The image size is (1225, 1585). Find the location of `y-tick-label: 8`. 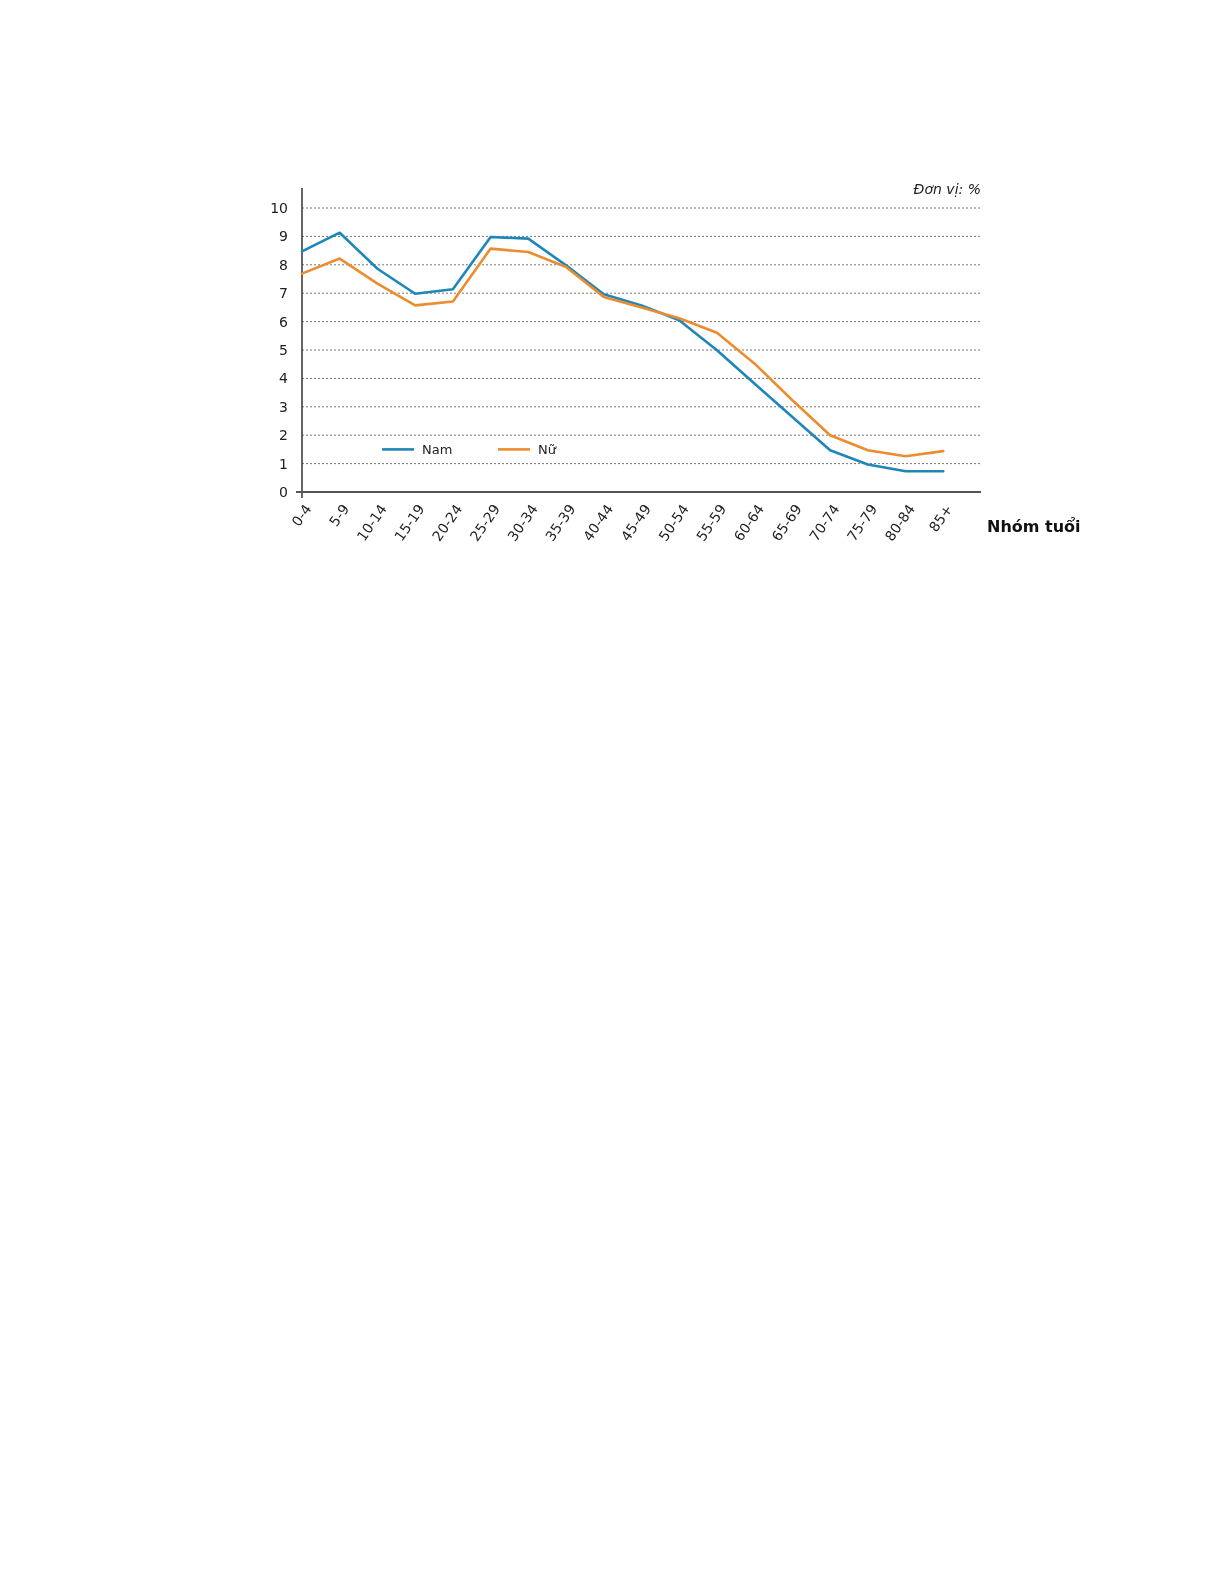

y-tick-label: 8 is located at coordinates (283, 264).